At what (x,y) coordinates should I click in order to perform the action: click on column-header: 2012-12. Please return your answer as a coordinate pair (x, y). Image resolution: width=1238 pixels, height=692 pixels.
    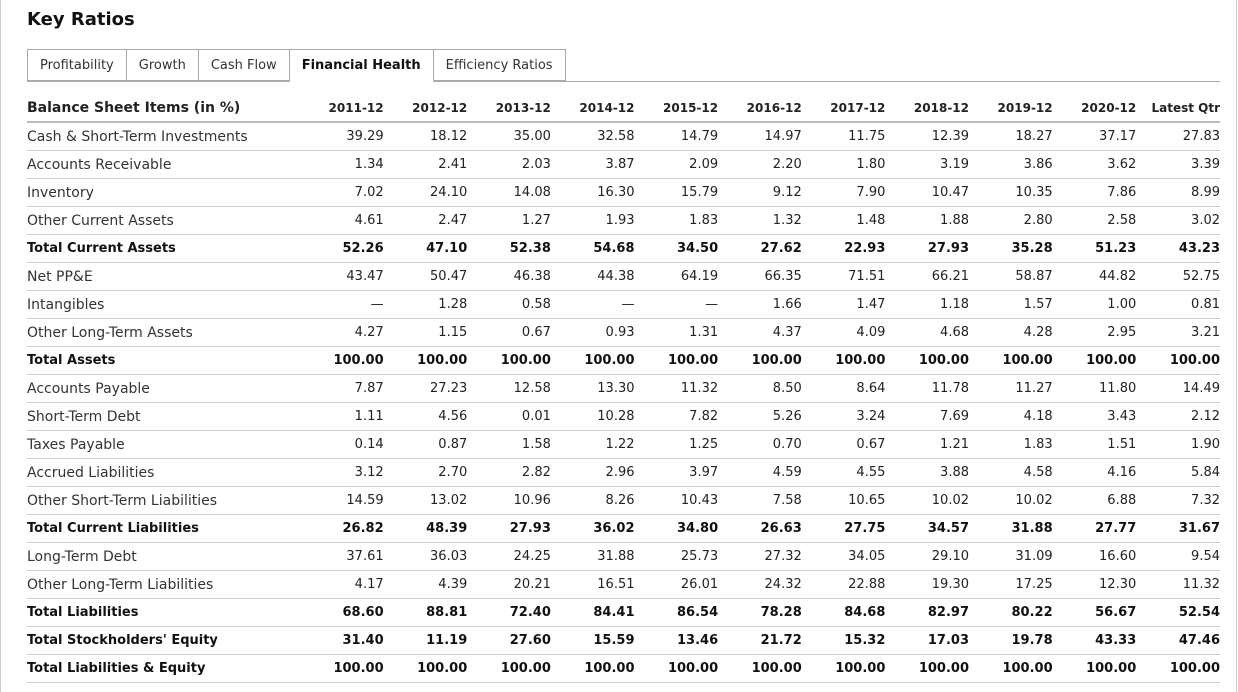
    Looking at the image, I should click on (425, 108).